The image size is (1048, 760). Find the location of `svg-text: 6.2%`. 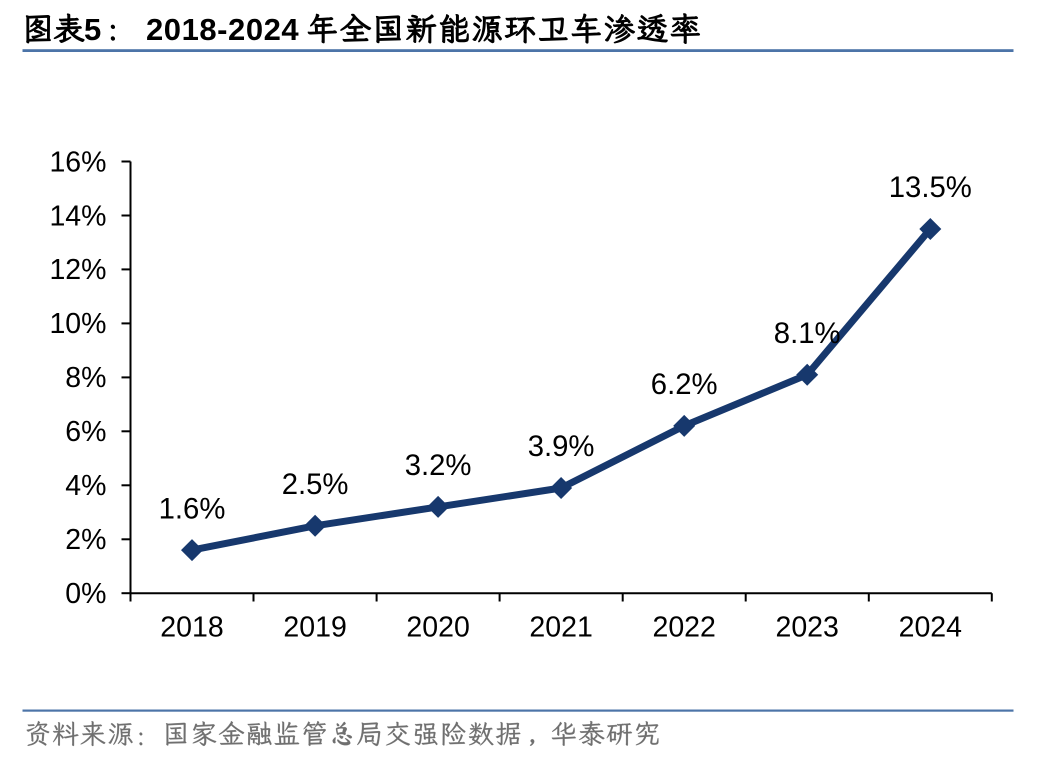

svg-text: 6.2% is located at coordinates (684, 384).